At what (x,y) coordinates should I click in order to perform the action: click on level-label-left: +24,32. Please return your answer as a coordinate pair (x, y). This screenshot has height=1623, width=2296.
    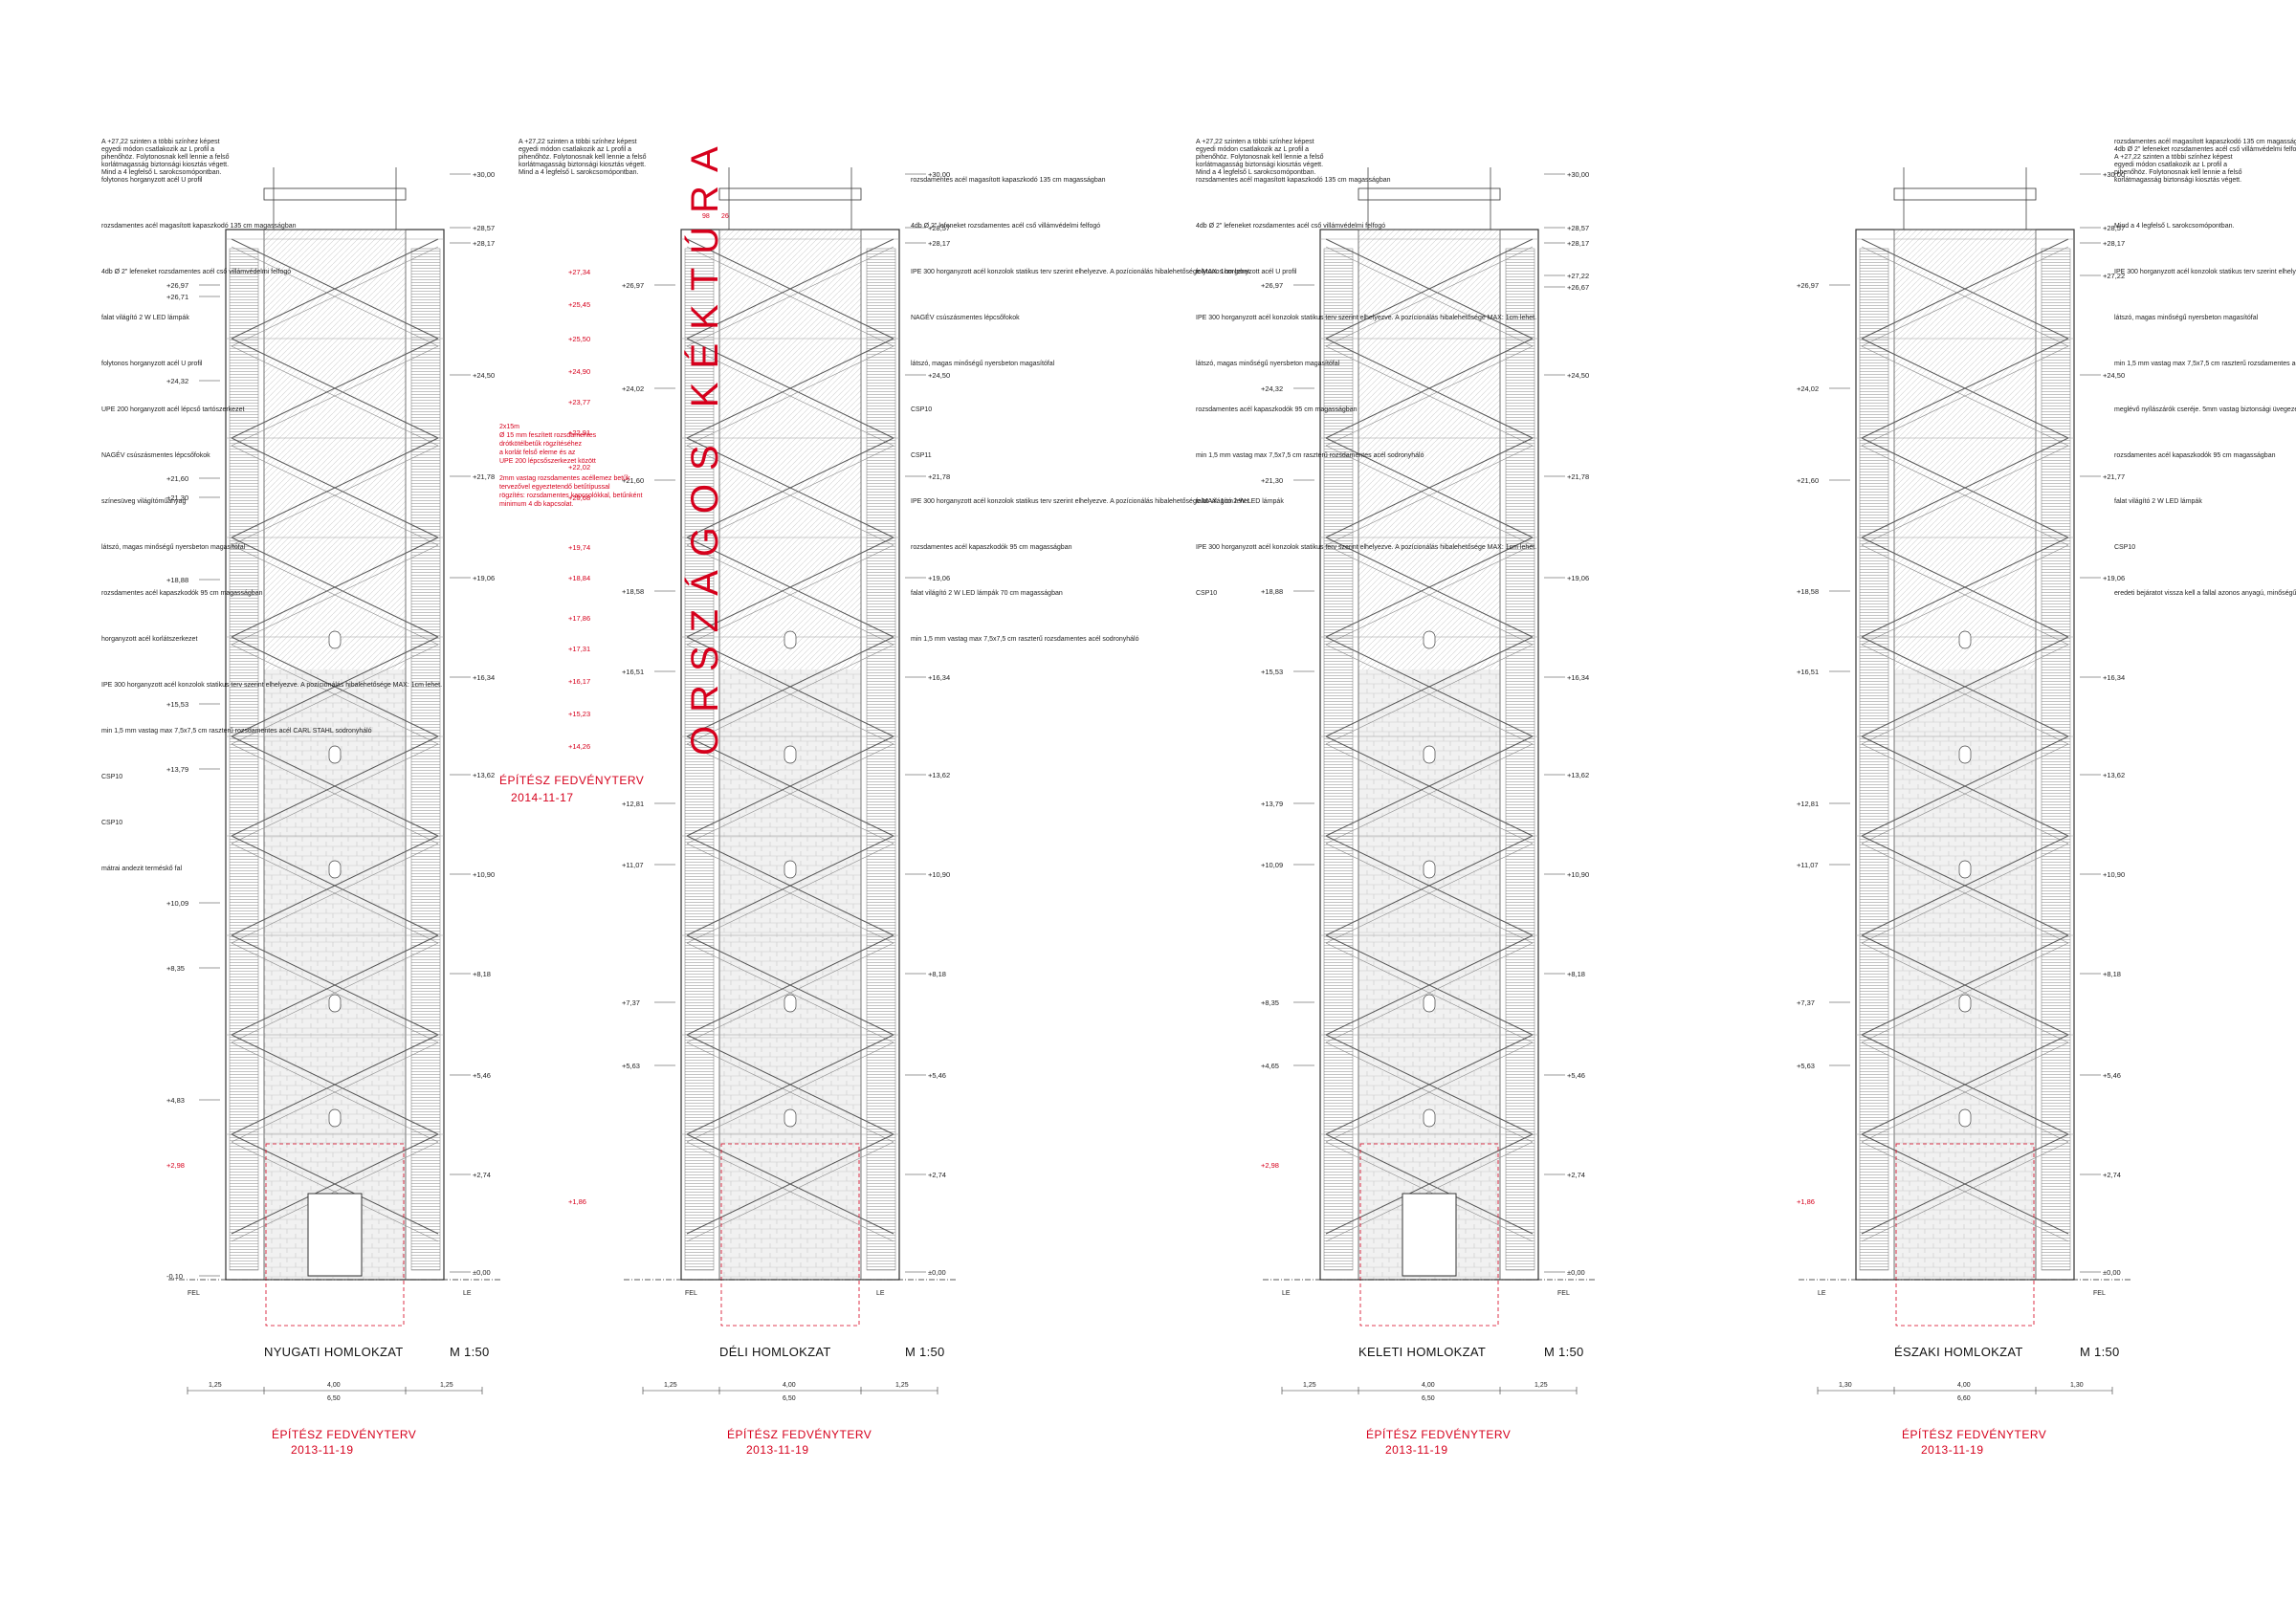
    Looking at the image, I should click on (177, 381).